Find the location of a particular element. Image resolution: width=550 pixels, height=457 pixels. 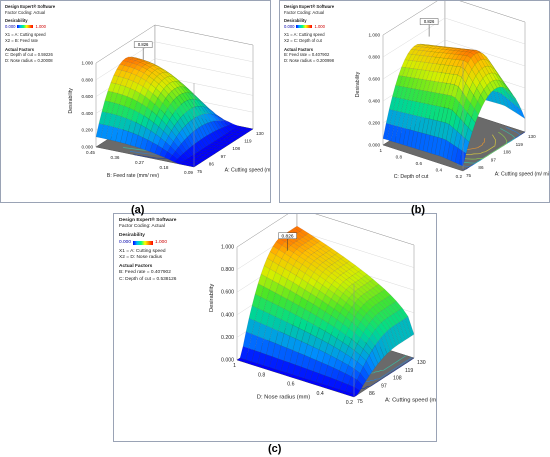

caption-a: (a) is located at coordinates (138, 210).